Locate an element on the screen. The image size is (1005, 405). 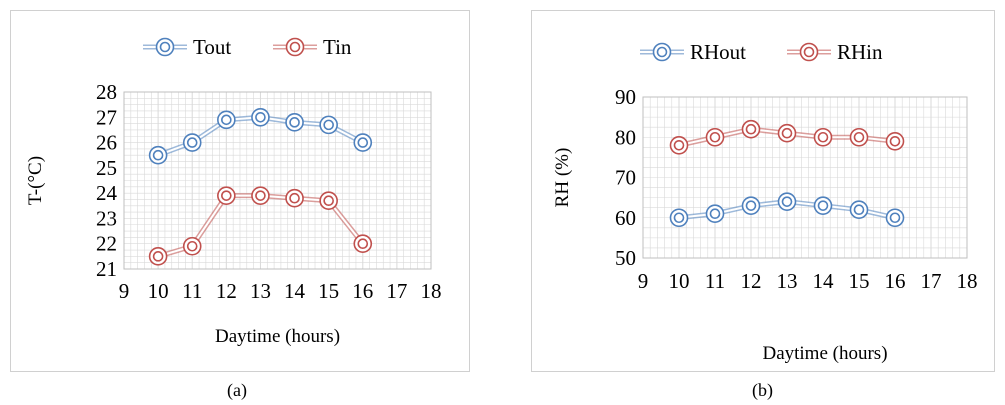
y-tick-label: 26 is located at coordinates (106, 143).